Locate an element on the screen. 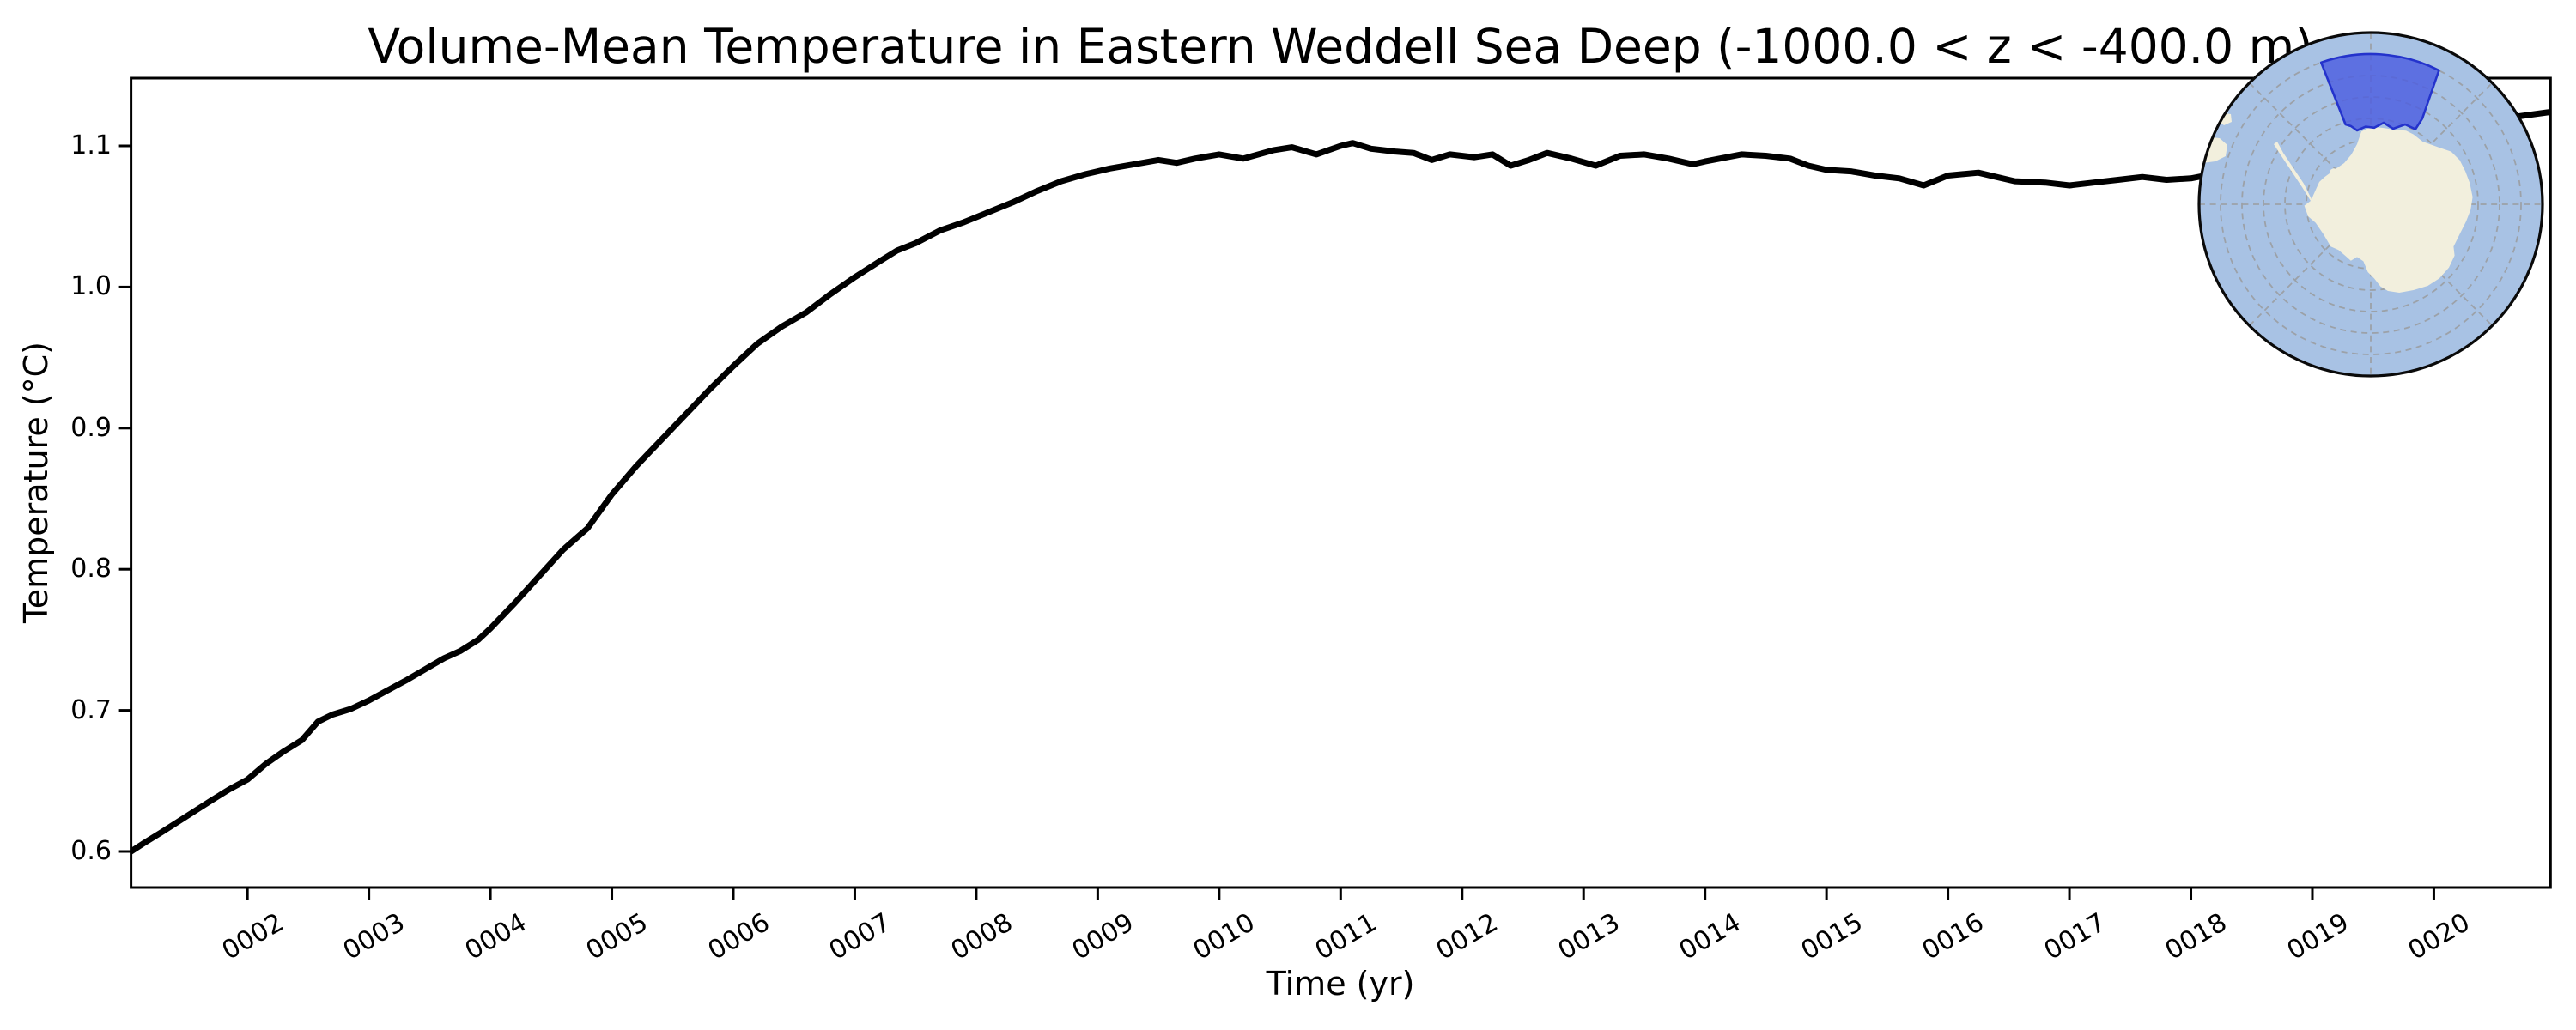 The width and height of the screenshot is (2576, 1030). x-axis-label: Time (yr) is located at coordinates (1341, 984).